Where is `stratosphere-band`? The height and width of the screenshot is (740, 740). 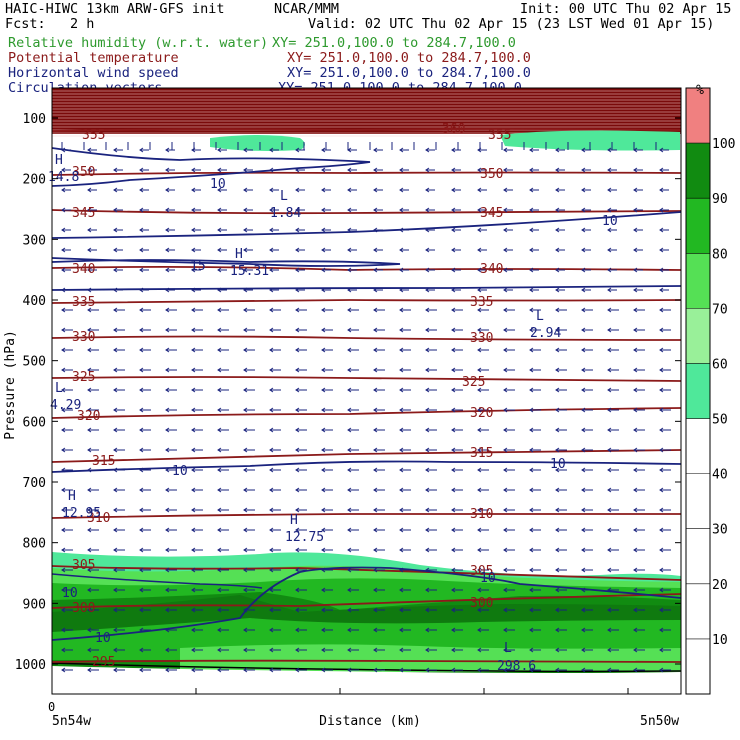 stratosphere-band is located at coordinates (366, 111).